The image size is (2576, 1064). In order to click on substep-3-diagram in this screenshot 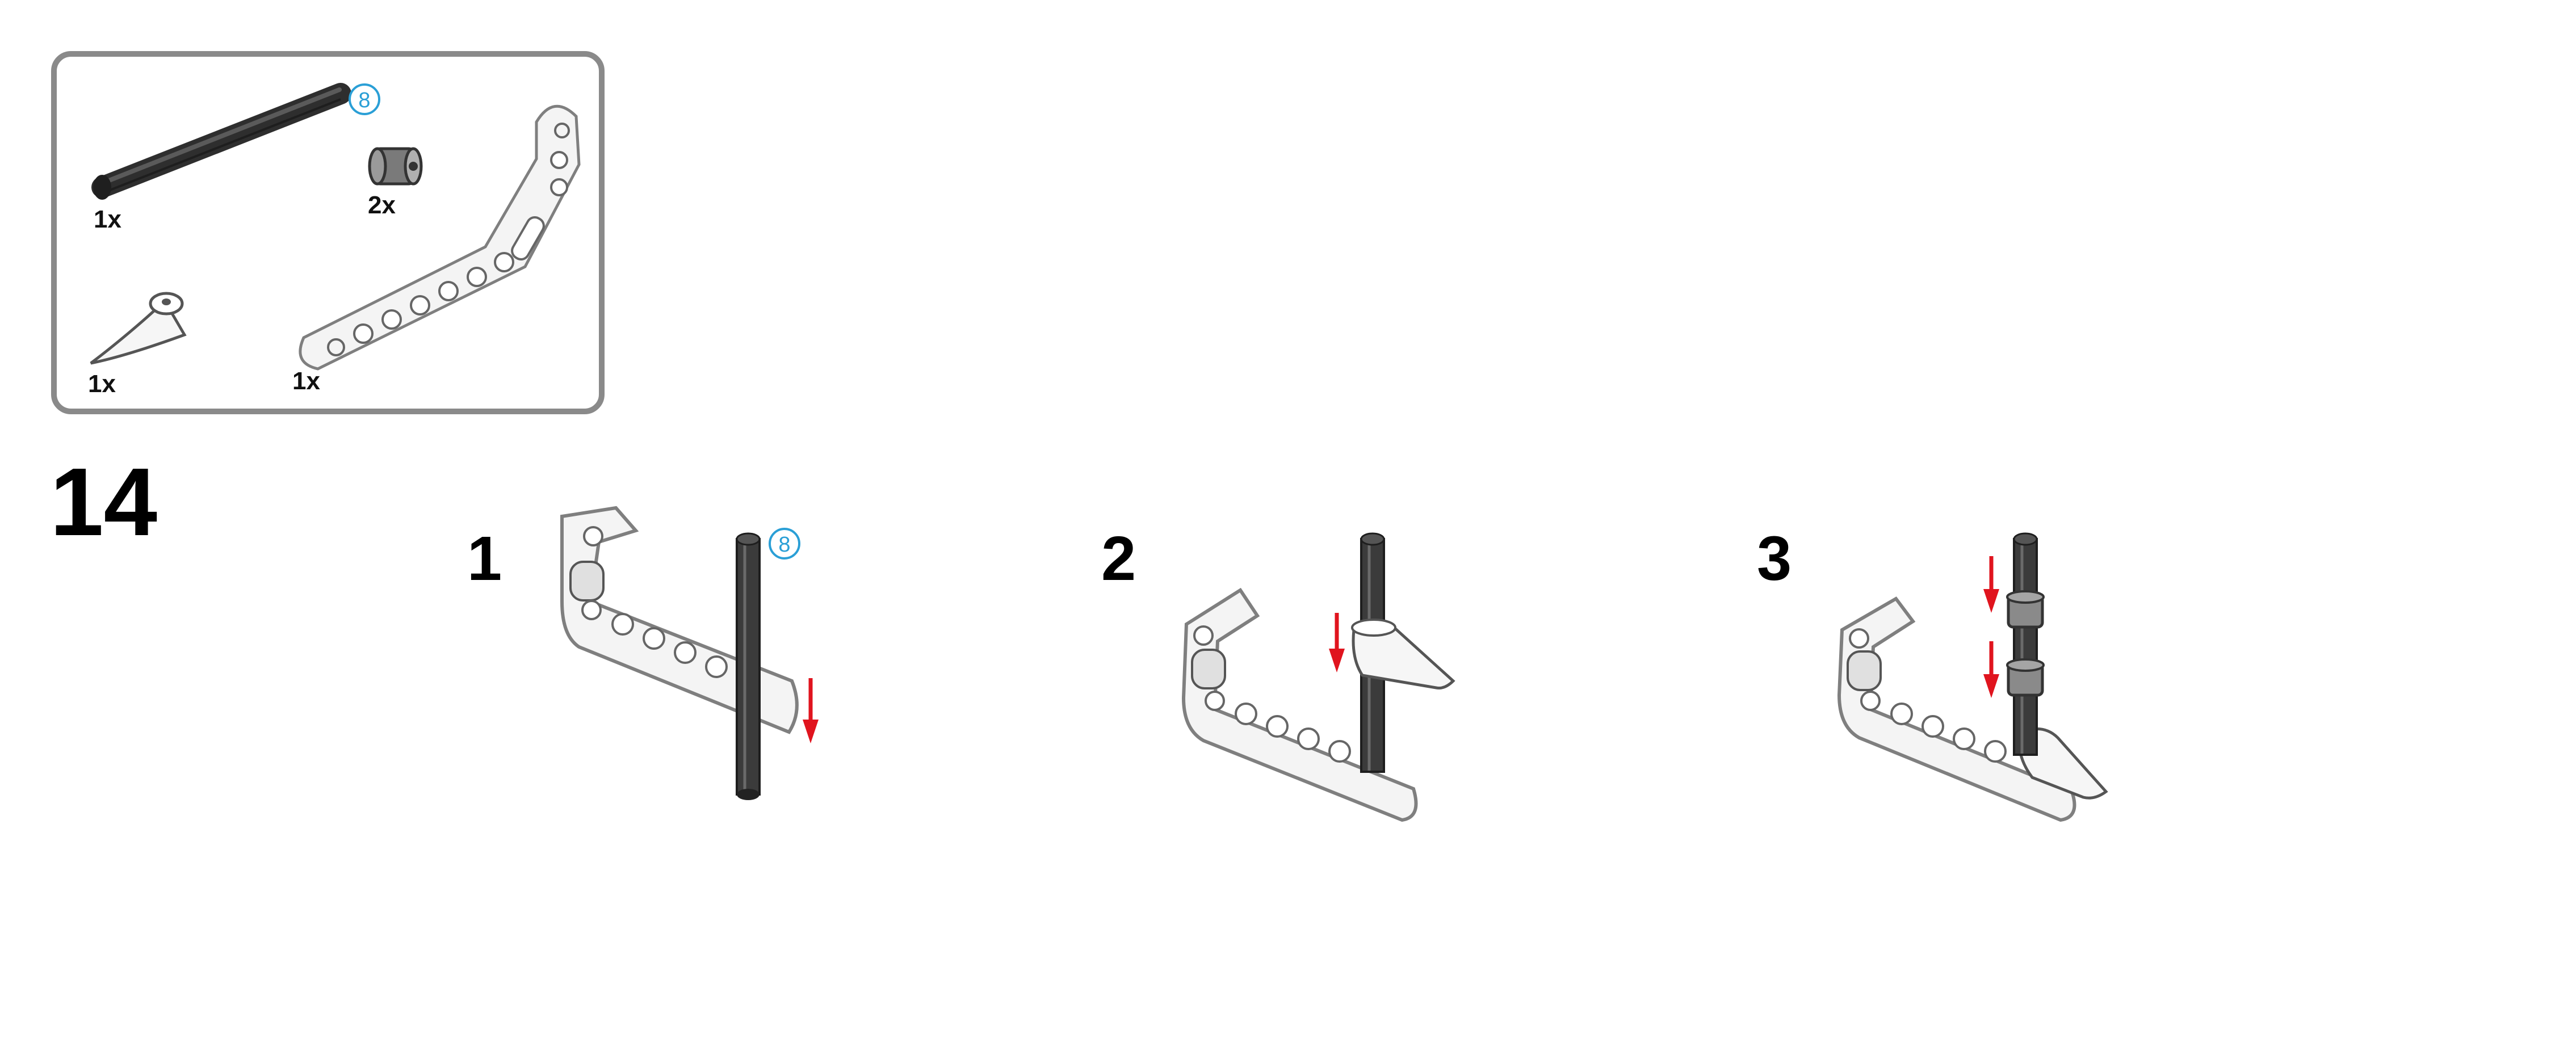, I will do `click(1973, 677)`.